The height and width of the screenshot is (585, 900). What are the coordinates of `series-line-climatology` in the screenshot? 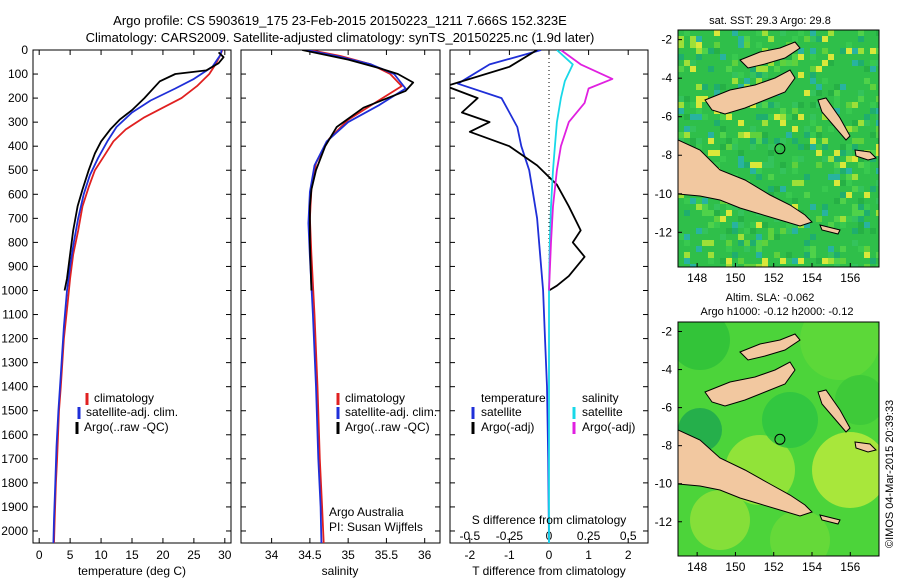 It's located at (355, 296).